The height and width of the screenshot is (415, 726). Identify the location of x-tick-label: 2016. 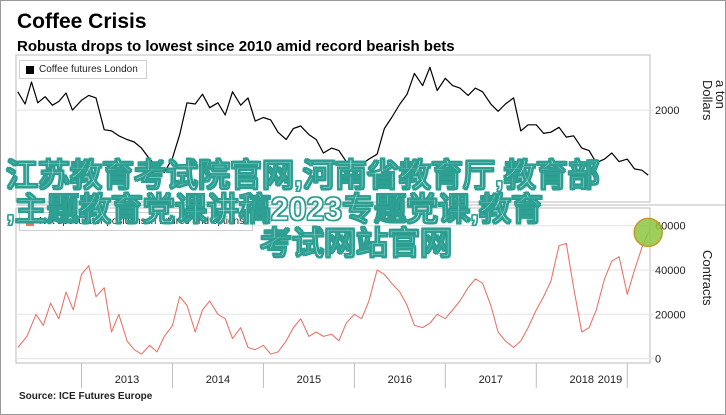
(400, 380).